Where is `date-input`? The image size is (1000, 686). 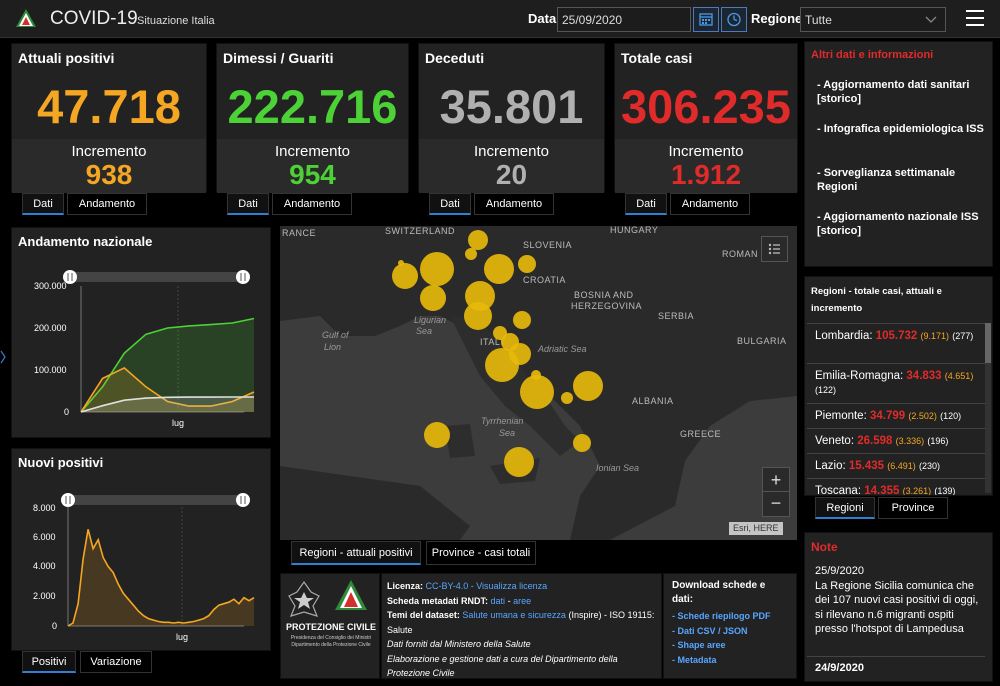 date-input is located at coordinates (624, 19).